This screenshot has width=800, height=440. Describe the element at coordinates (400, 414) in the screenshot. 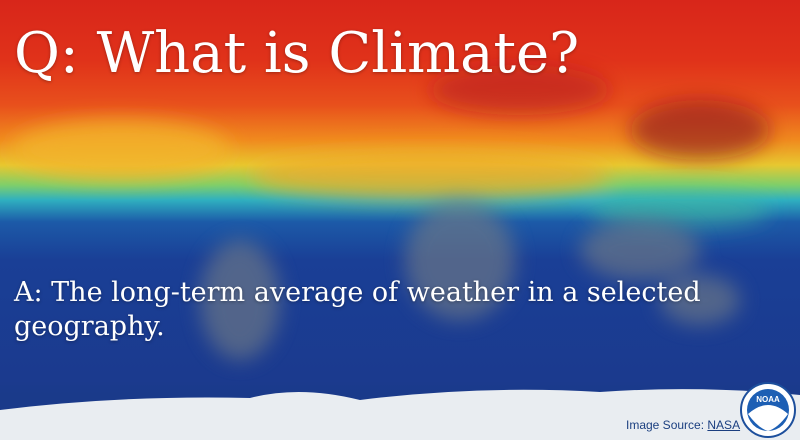

I see `antarctica` at that location.